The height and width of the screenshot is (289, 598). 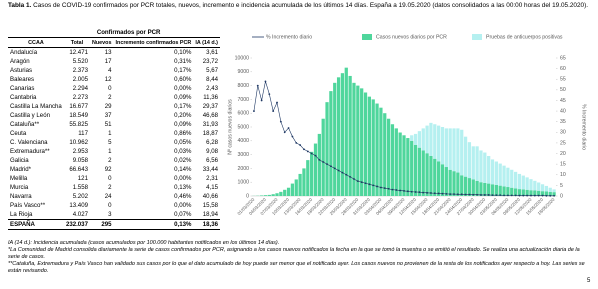 What do you see at coordinates (210, 124) in the screenshot?
I see `table-cell: 31,93` at bounding box center [210, 124].